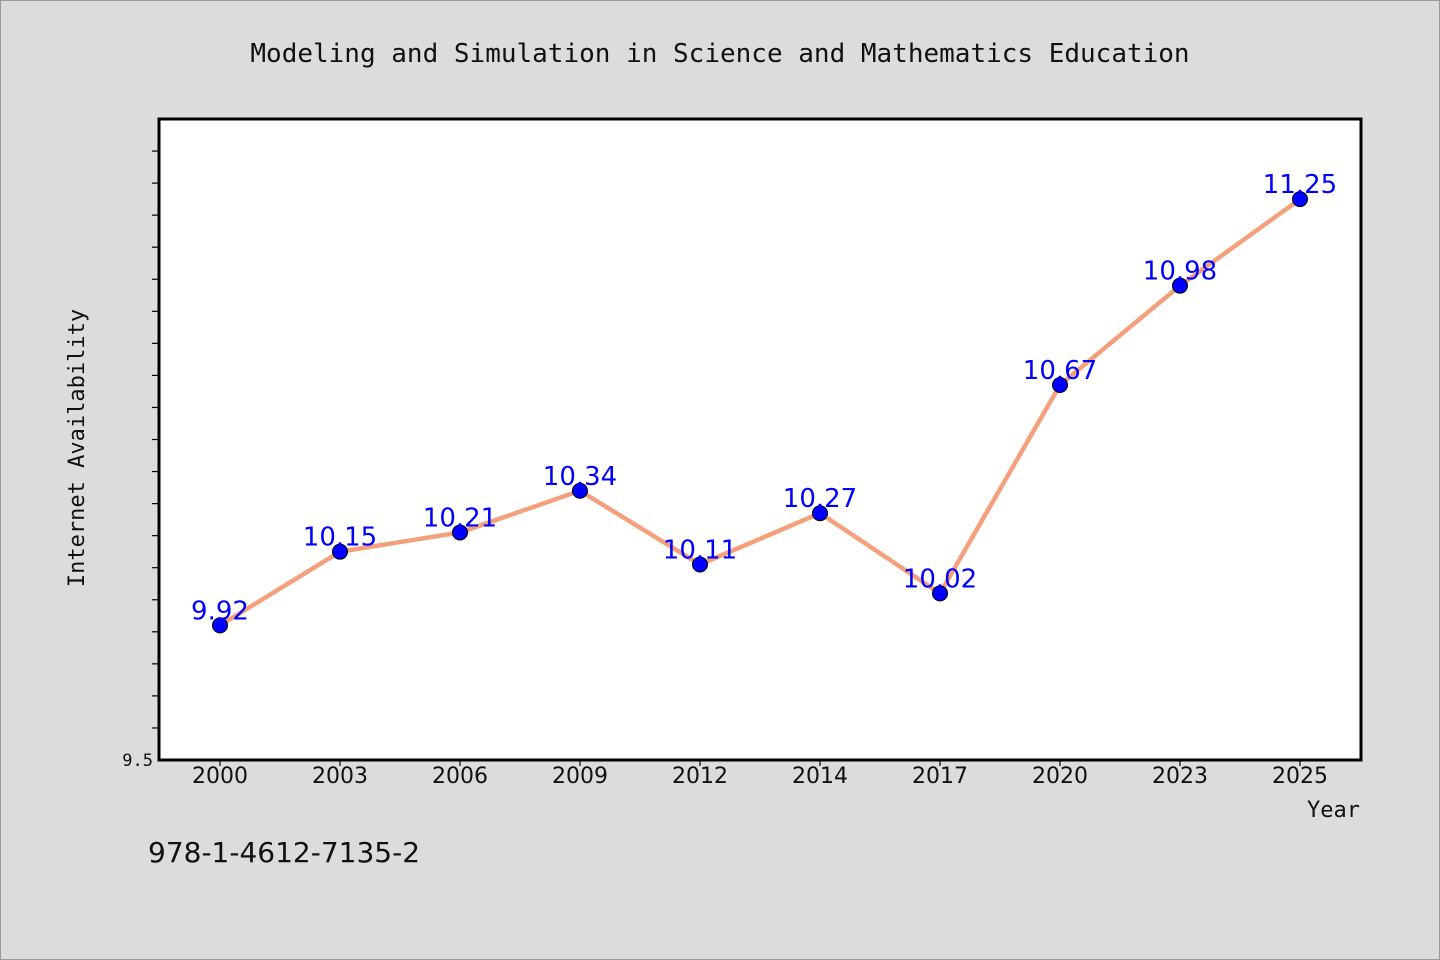 The width and height of the screenshot is (1440, 960). What do you see at coordinates (284, 852) in the screenshot?
I see `footer-isbn: 978-1-4612-7135-2` at bounding box center [284, 852].